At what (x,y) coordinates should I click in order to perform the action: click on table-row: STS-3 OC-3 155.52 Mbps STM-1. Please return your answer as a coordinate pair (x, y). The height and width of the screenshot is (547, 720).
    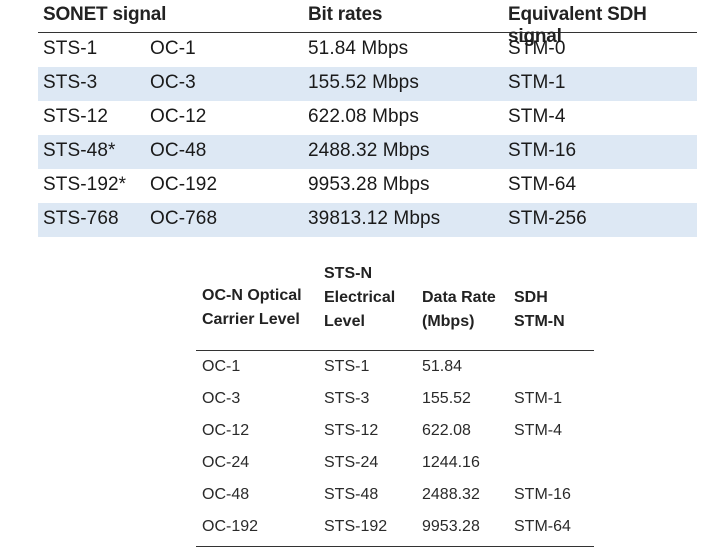
    Looking at the image, I should click on (367, 84).